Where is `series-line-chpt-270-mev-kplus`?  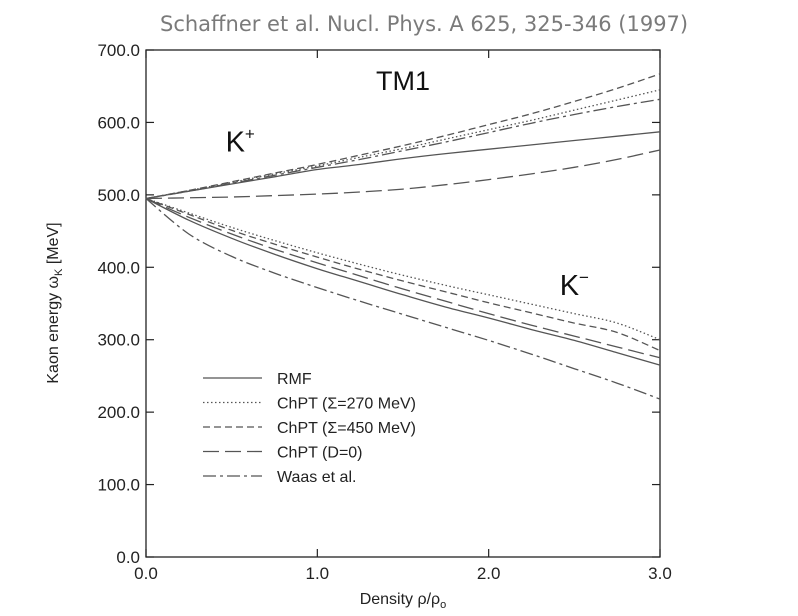 series-line-chpt-270-mev-kplus is located at coordinates (403, 144).